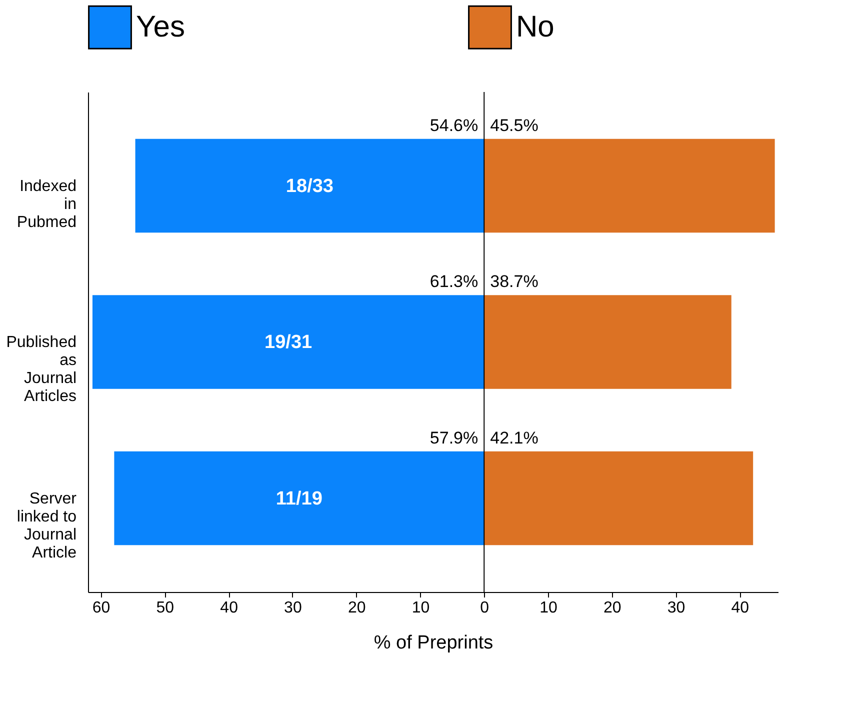 The height and width of the screenshot is (725, 850). What do you see at coordinates (299, 499) in the screenshot?
I see `annotation: 11/19` at bounding box center [299, 499].